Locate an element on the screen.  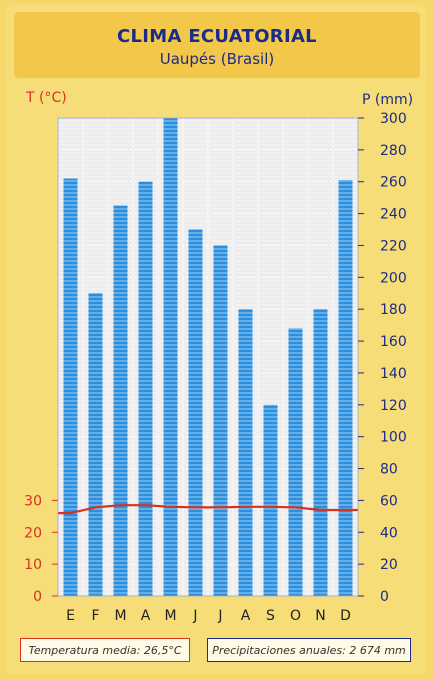
legend-precipitation-text: Precipitaciones anuales: 2 674 mm is located at coordinates (309, 650).